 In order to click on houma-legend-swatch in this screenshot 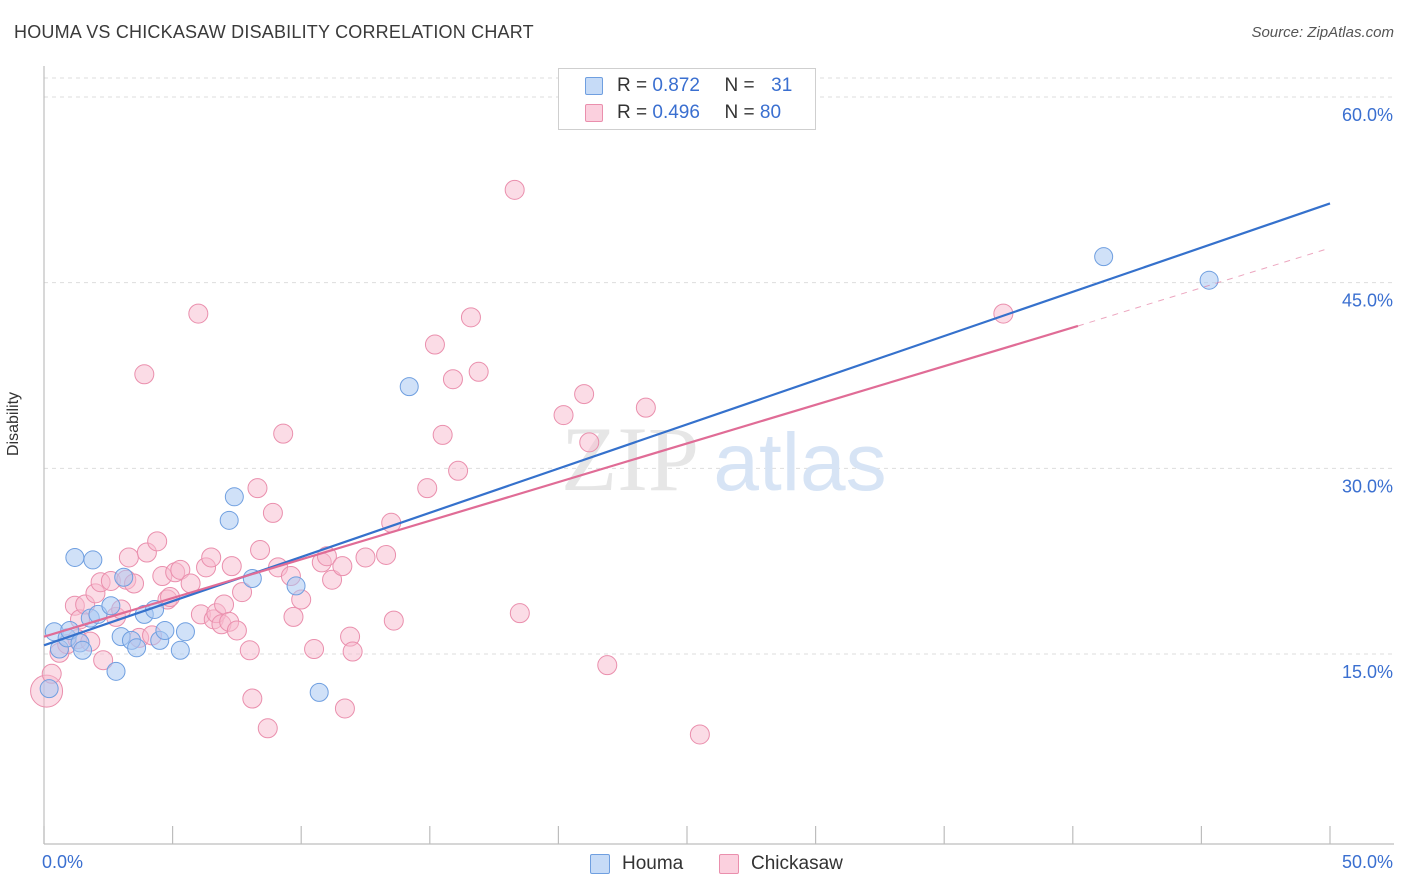, I will do `click(600, 864)`.